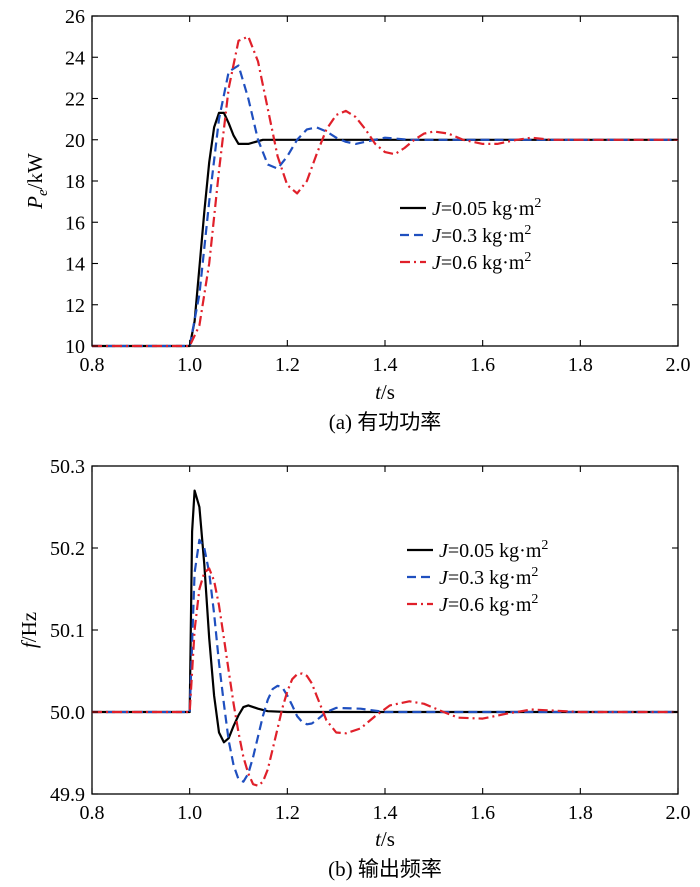 This screenshot has width=700, height=887. What do you see at coordinates (75, 100) in the screenshot?
I see `y-tick-label: 22` at bounding box center [75, 100].